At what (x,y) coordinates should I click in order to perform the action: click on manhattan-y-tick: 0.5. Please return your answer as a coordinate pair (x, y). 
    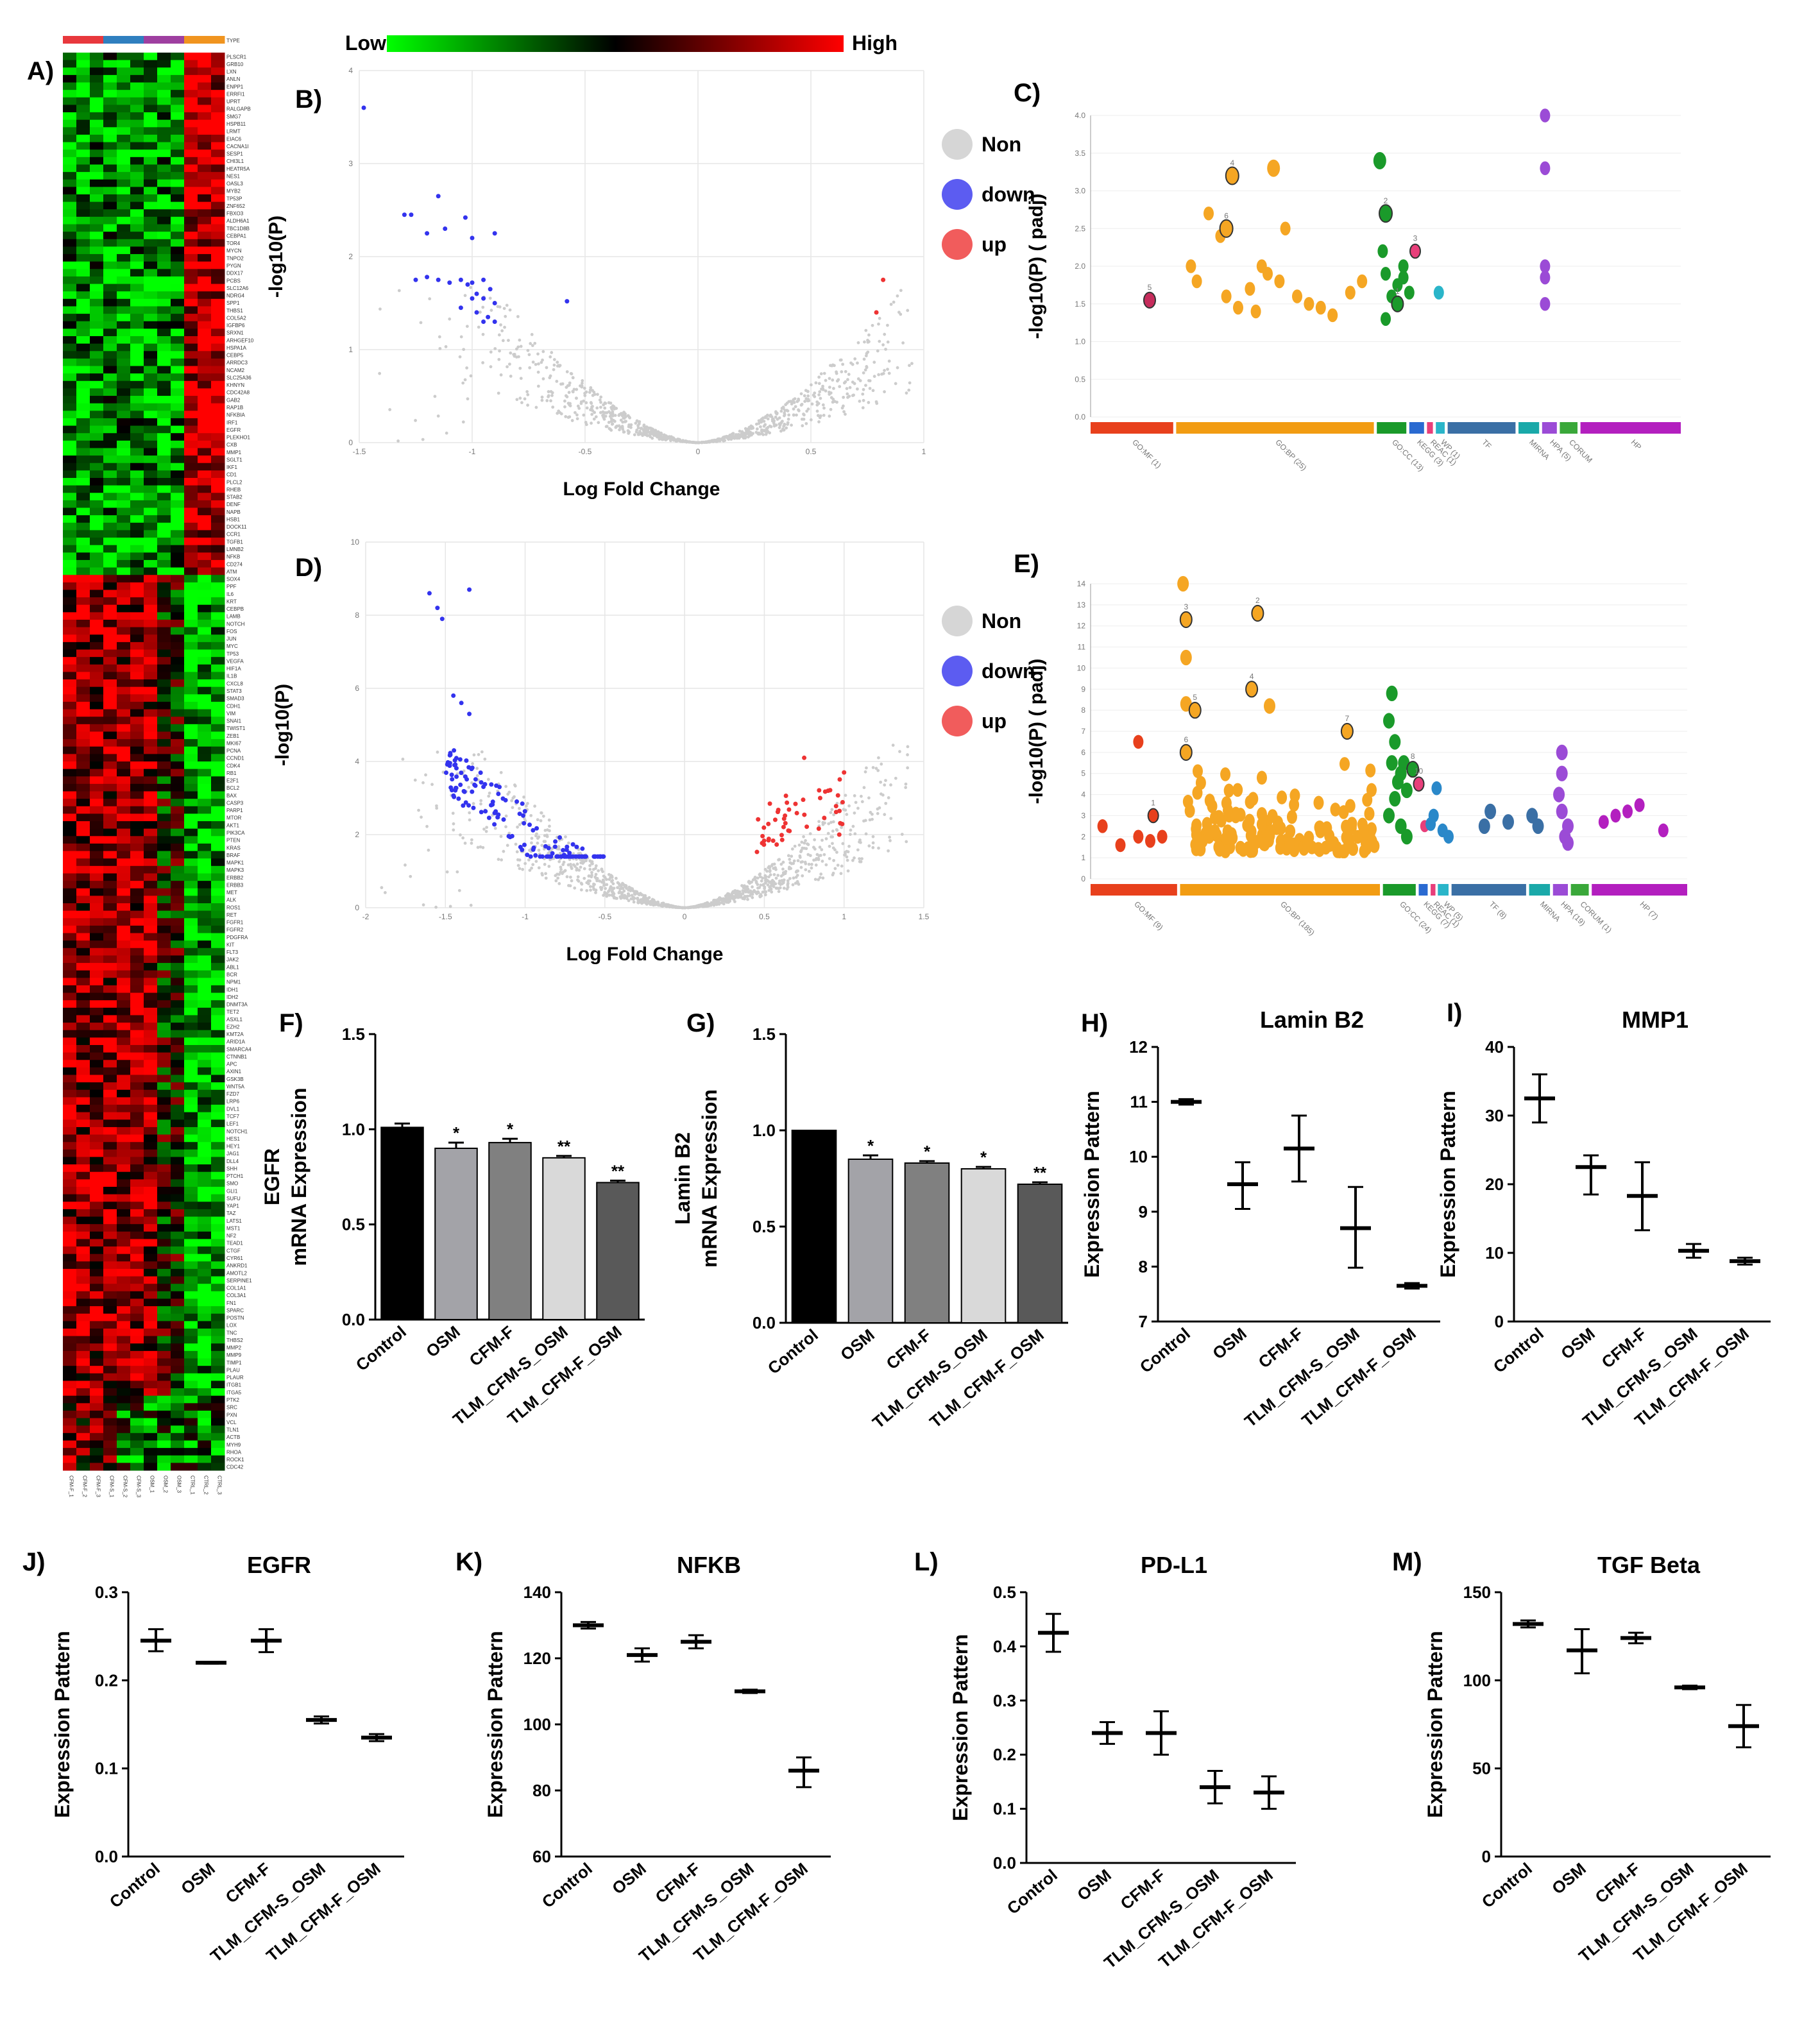
    Looking at the image, I should click on (1080, 379).